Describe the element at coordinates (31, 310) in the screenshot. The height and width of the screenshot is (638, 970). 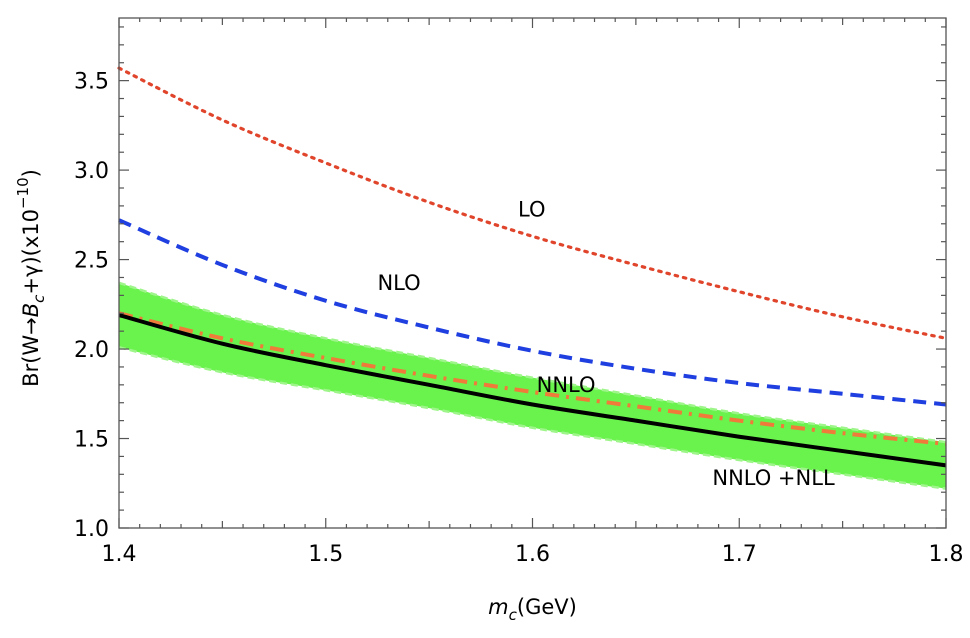
I see `y-axis-label-b: B` at that location.